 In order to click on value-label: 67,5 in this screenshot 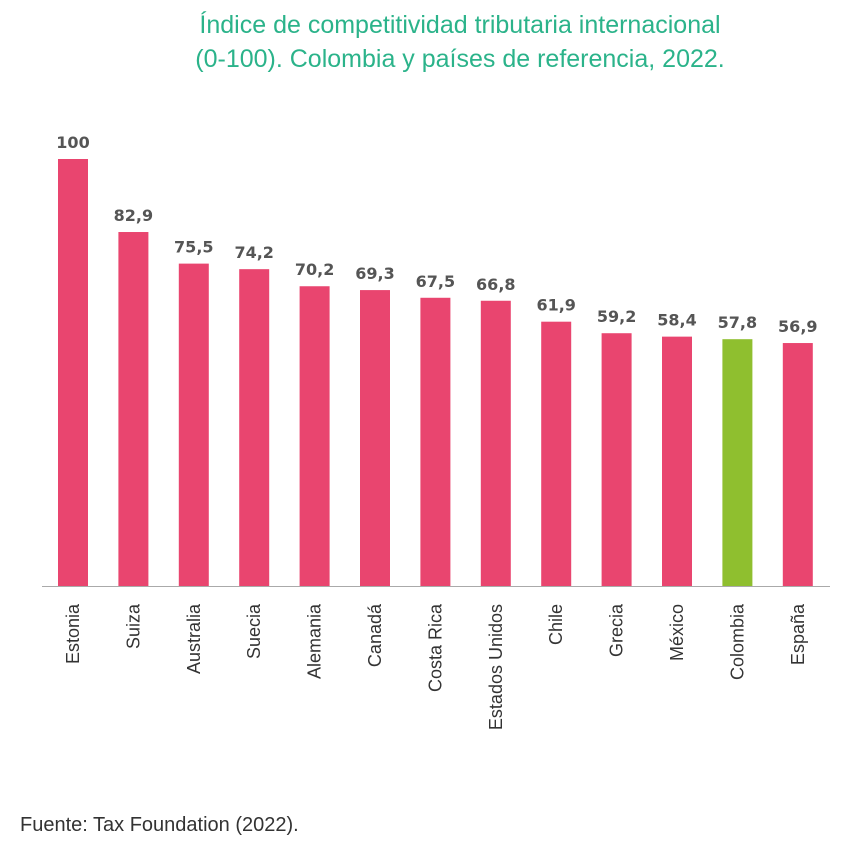, I will do `click(435, 281)`.